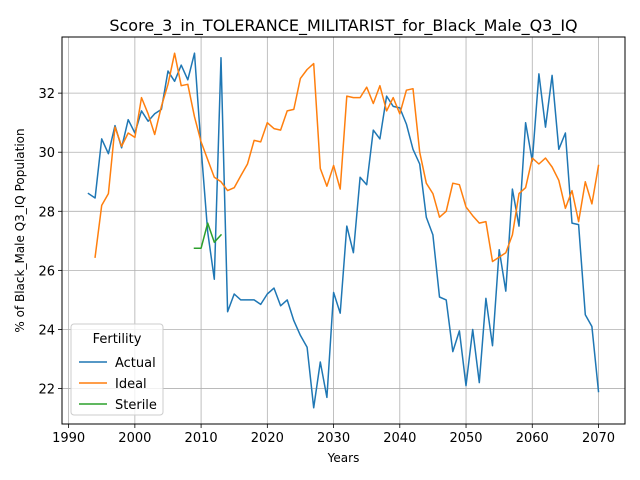 The height and width of the screenshot is (480, 640). Describe the element at coordinates (598, 438) in the screenshot. I see `x-tick-label: 2070` at that location.